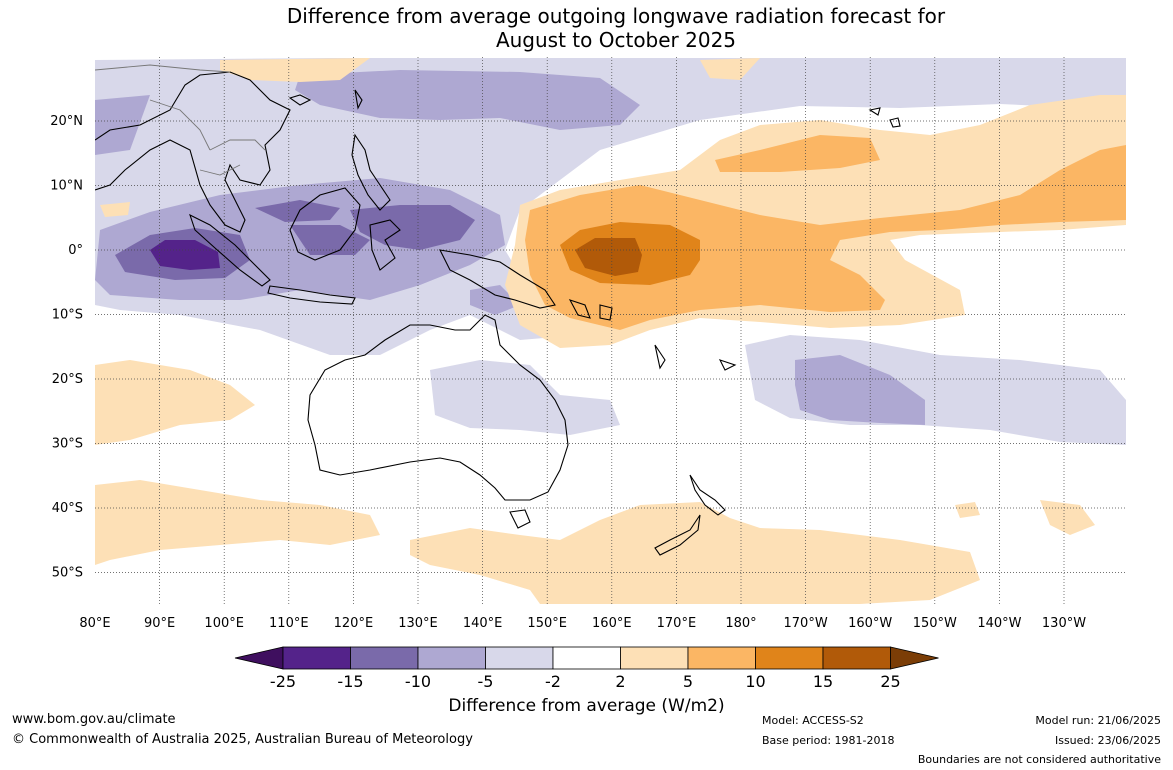  Describe the element at coordinates (612, 623) in the screenshot. I see `longitude-tick-label: 160°E` at that location.